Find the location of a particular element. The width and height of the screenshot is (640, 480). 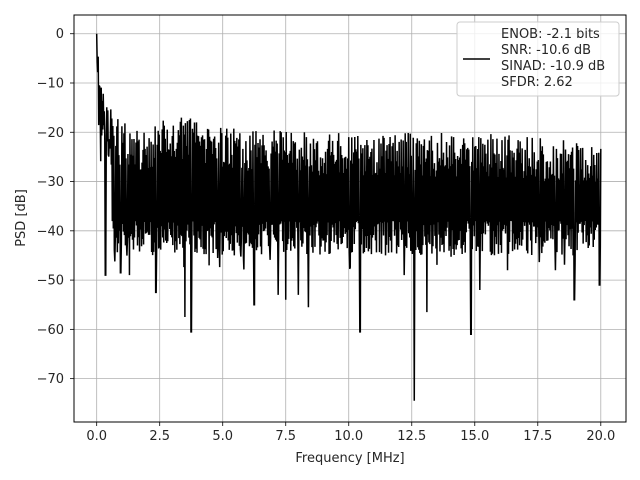

x-tick-label: 17.5 is located at coordinates (537, 436).